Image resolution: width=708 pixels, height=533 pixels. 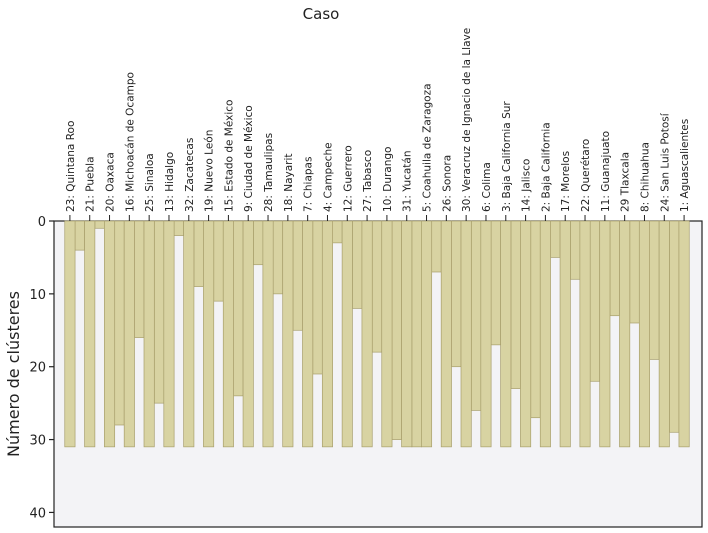 I want to click on x-tick-label-31: 24: San Luis Potosí, so click(x=665, y=162).